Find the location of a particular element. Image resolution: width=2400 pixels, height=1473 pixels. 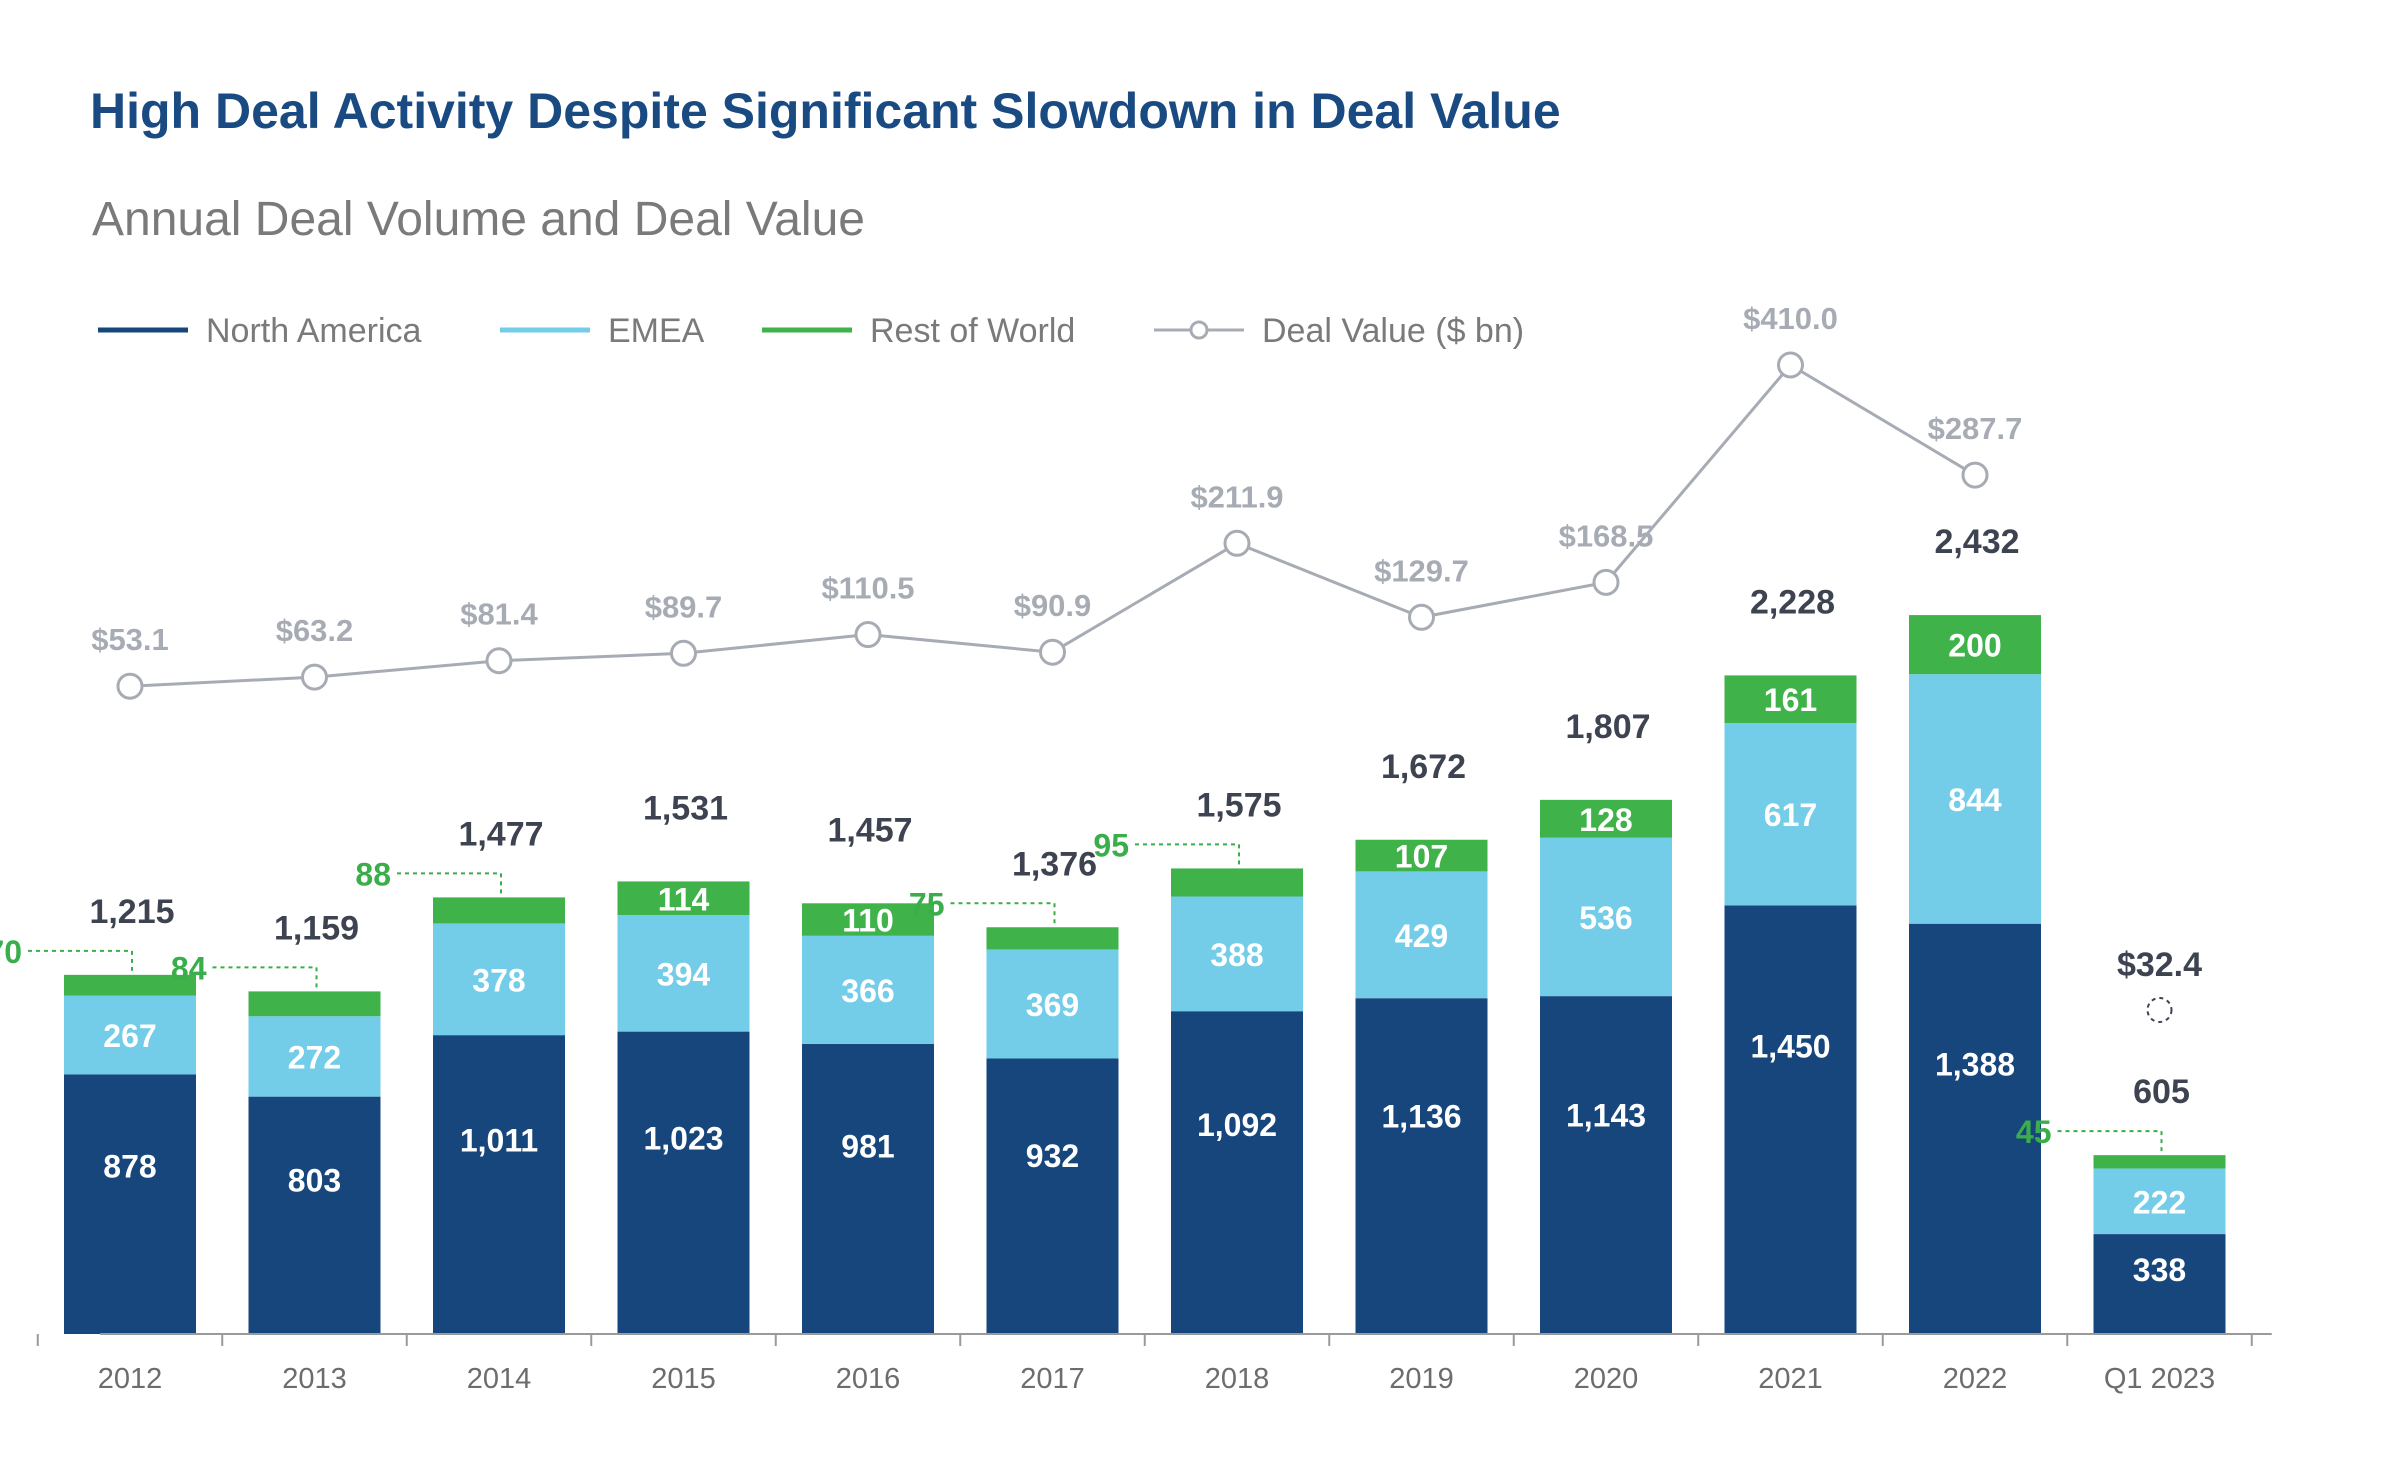

bar-north-america-2022 is located at coordinates (1975, 1128).